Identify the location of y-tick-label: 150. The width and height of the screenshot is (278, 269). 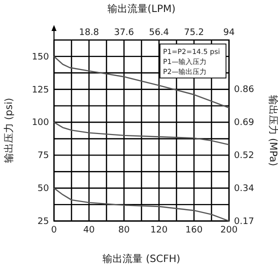
(41, 57).